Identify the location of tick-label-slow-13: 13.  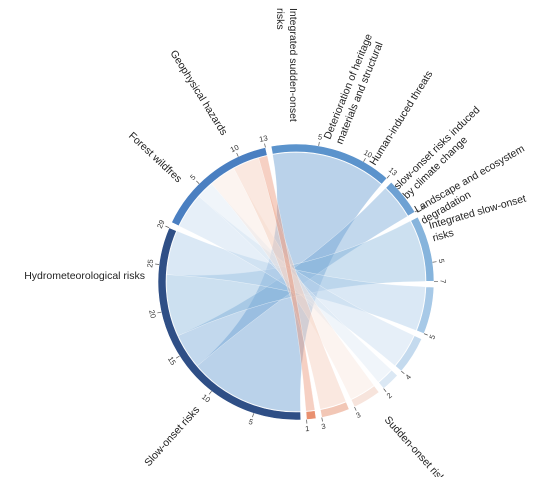
(263, 138).